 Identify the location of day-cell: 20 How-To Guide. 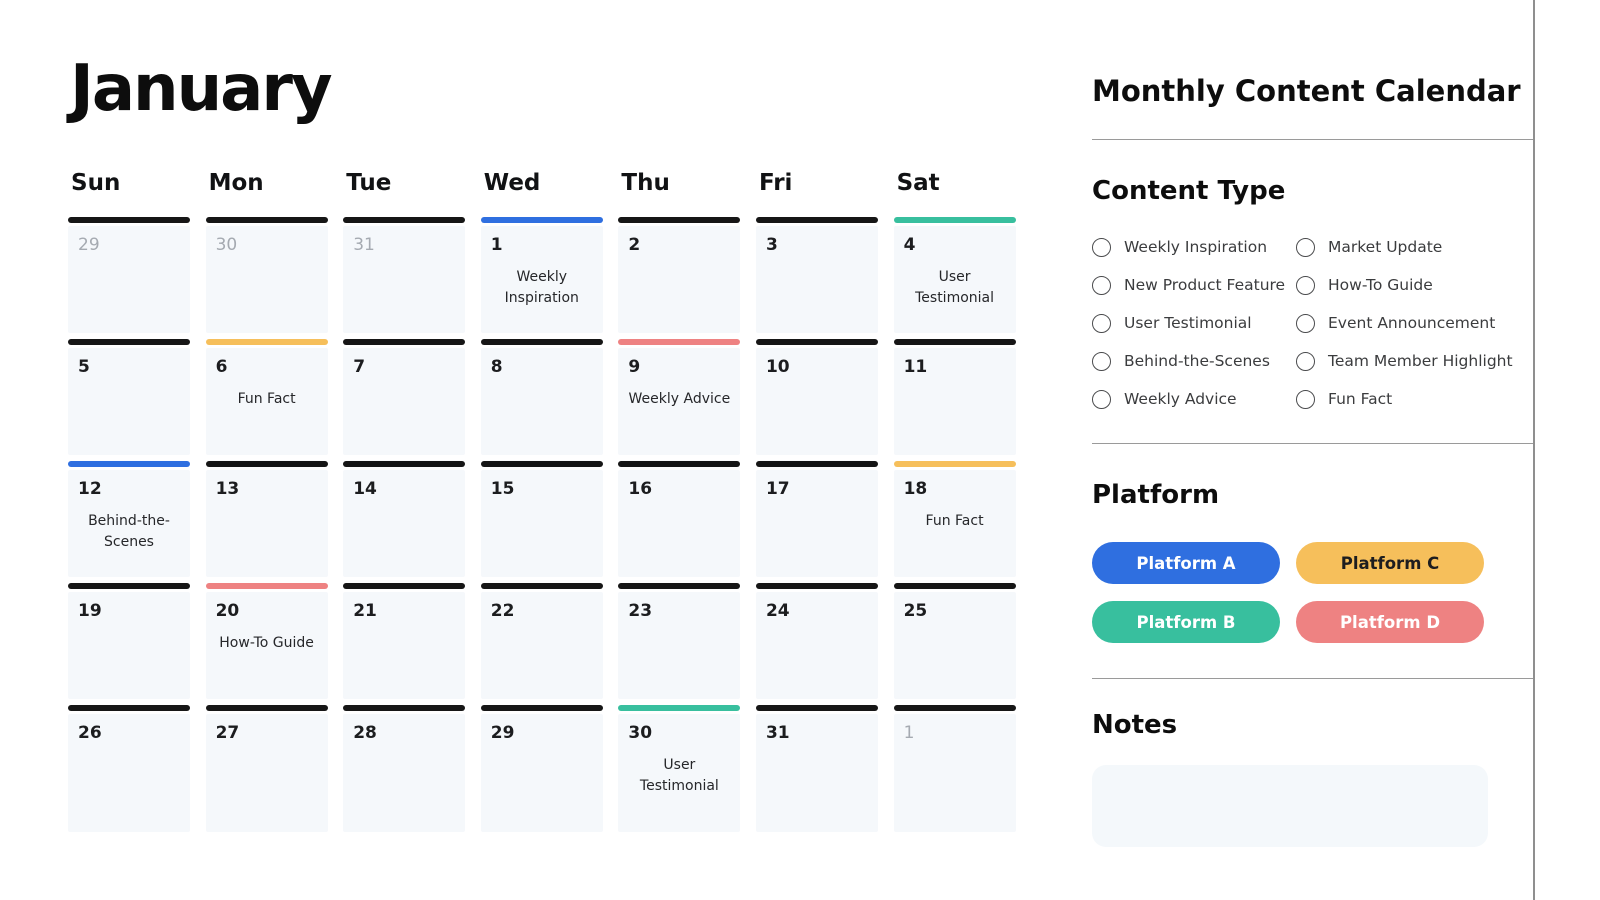
(266, 641).